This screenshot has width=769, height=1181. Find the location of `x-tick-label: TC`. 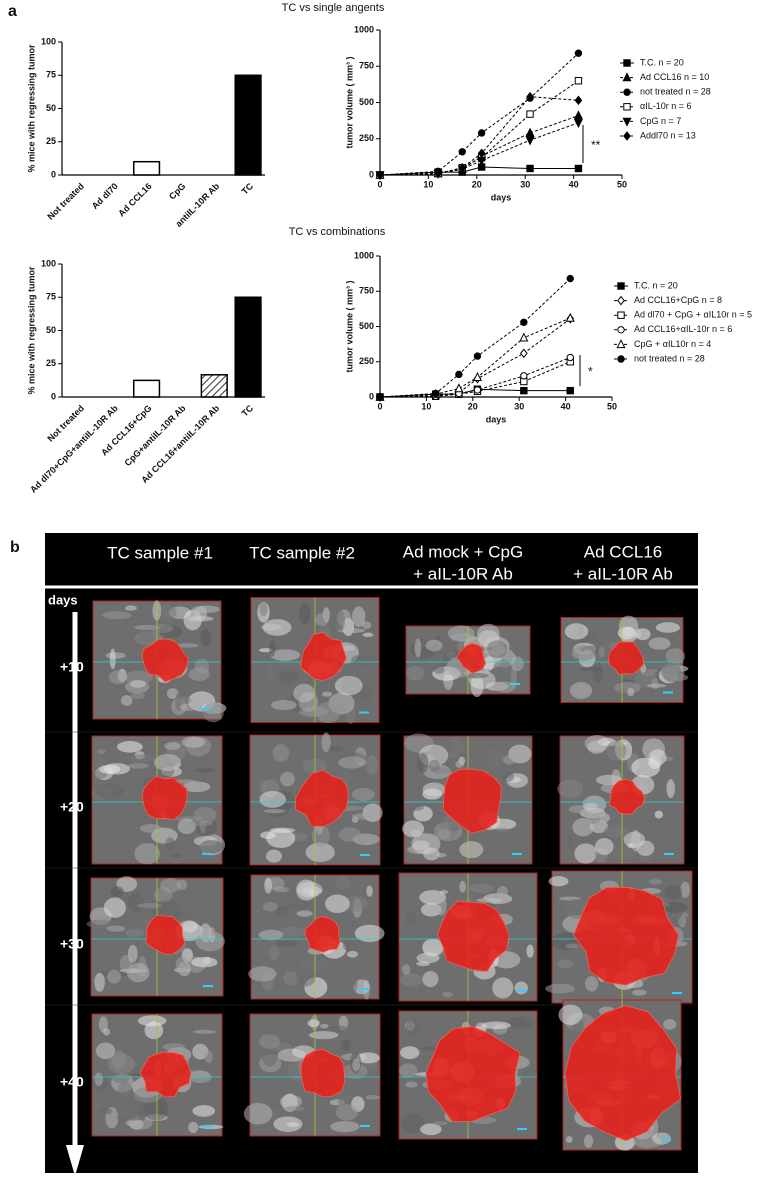

x-tick-label: TC is located at coordinates (248, 189).